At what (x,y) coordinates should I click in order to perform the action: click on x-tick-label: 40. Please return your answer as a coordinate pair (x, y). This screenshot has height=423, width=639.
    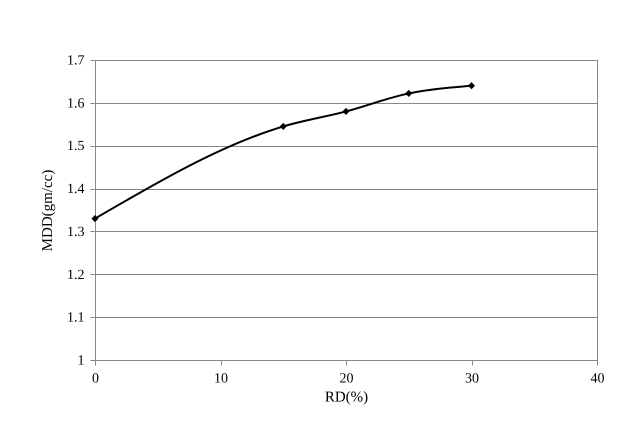
    Looking at the image, I should click on (597, 379).